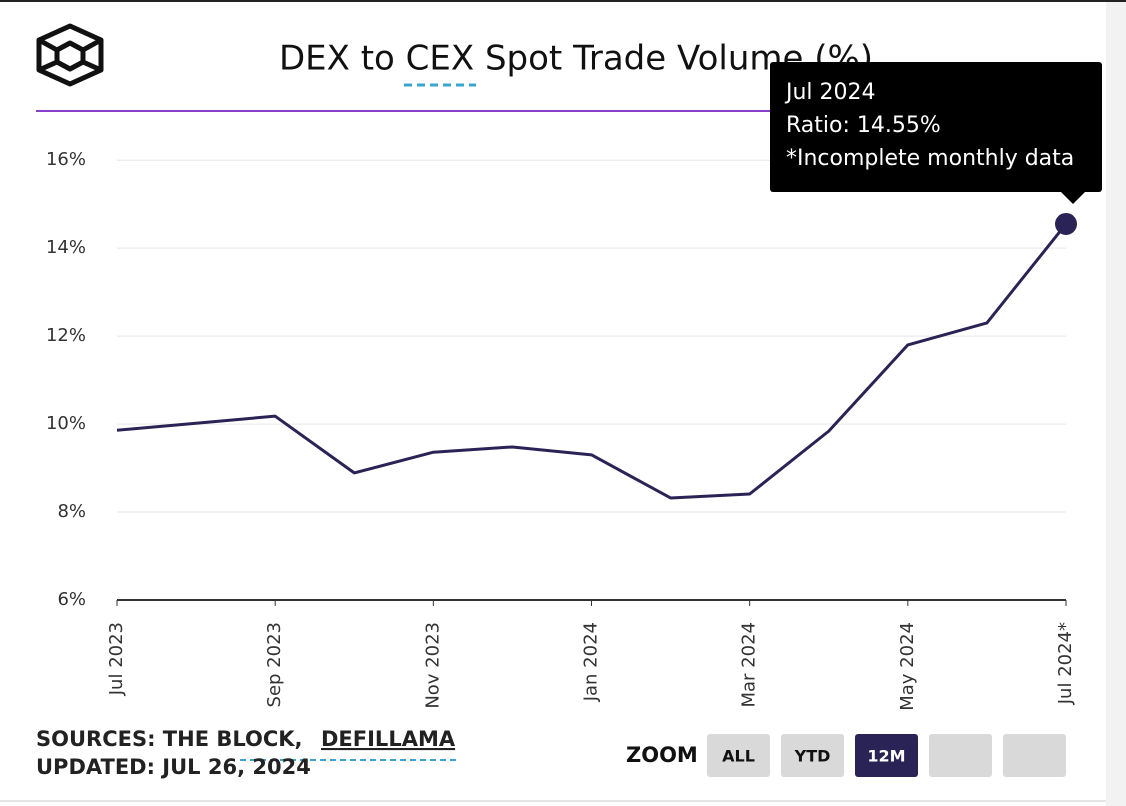 The image size is (1126, 806). What do you see at coordinates (1066, 223) in the screenshot?
I see `hover-marker` at bounding box center [1066, 223].